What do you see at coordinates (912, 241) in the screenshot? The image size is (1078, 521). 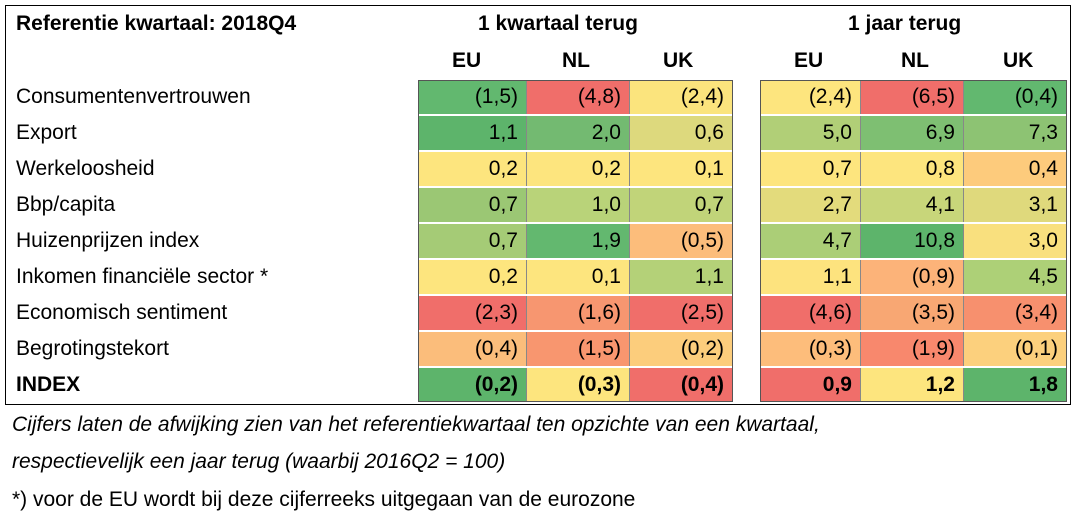 I see `cell-nl-year: 10,8` at bounding box center [912, 241].